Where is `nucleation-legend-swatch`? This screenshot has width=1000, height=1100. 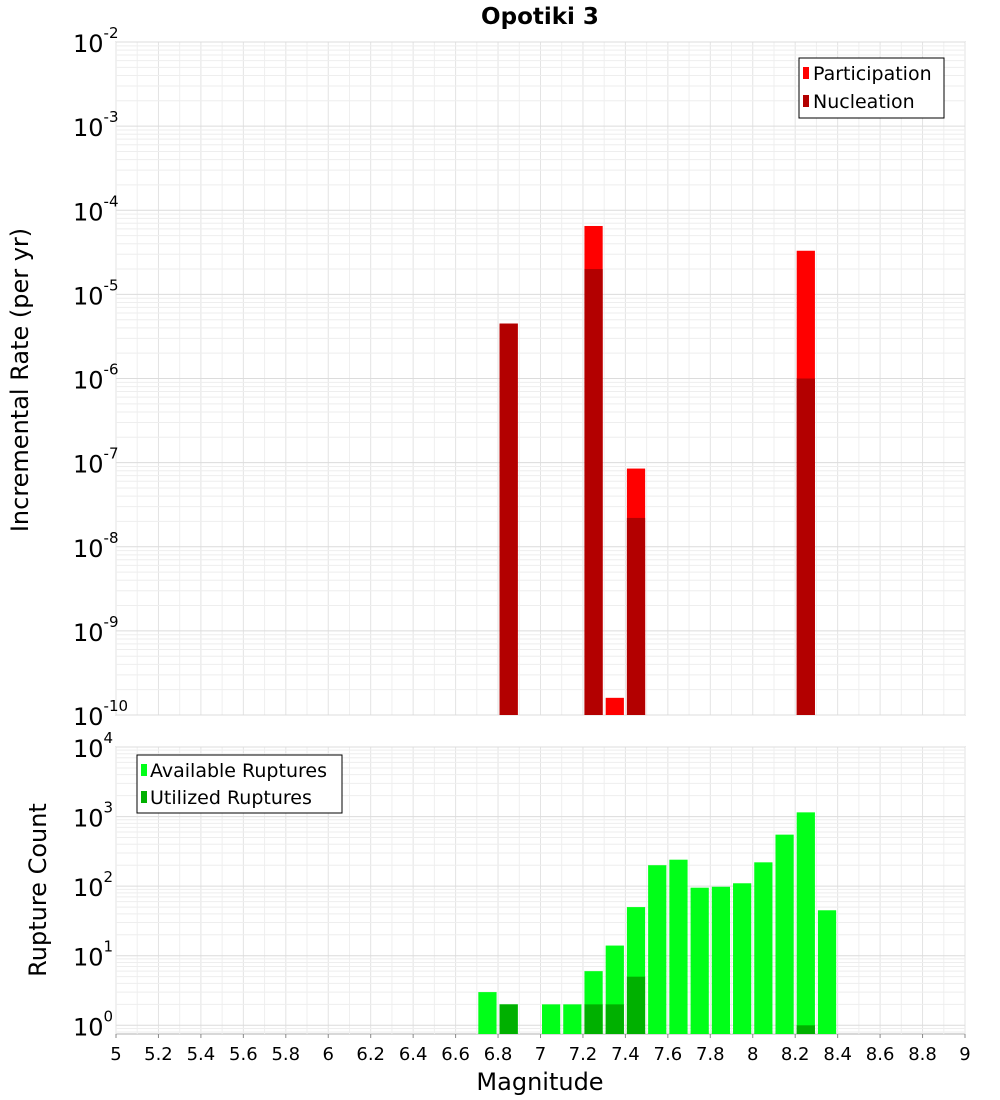 nucleation-legend-swatch is located at coordinates (806, 101).